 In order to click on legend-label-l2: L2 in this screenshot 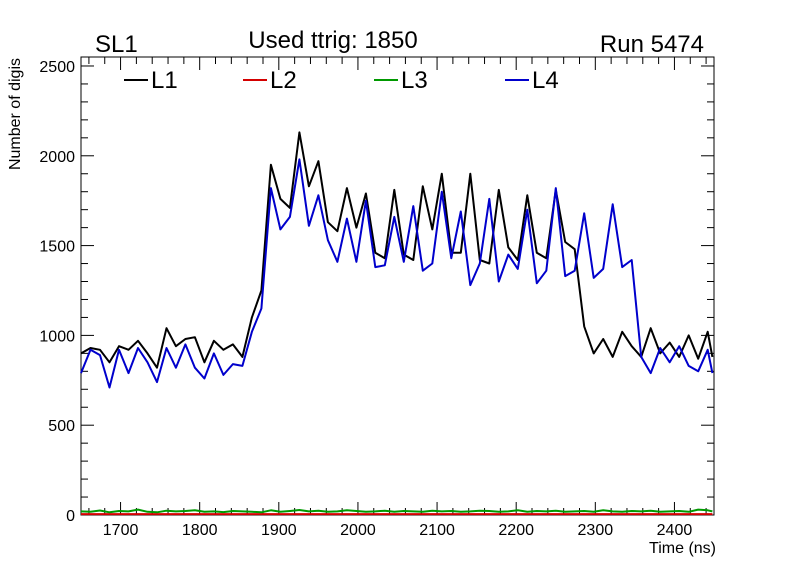, I will do `click(283, 80)`.